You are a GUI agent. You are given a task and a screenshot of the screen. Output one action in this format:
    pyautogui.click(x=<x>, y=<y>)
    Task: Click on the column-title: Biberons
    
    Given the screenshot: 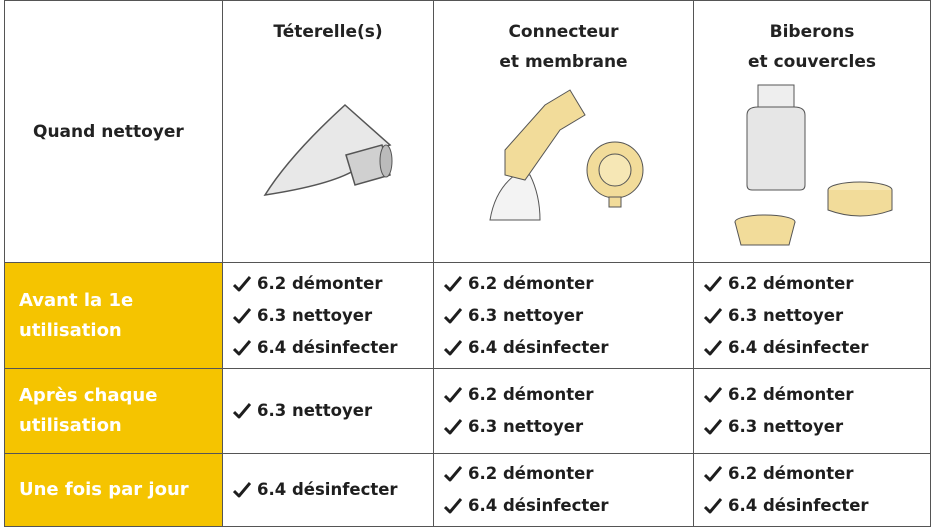 What is the action you would take?
    pyautogui.click(x=812, y=32)
    